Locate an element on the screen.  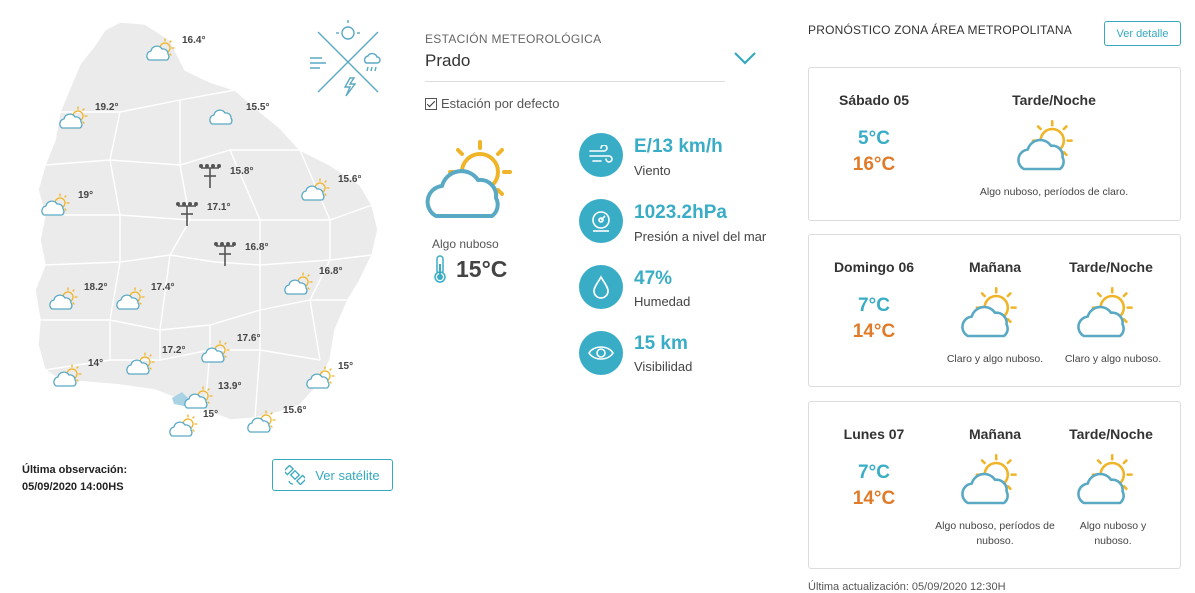
map-temp-label: 14° is located at coordinates (96, 363).